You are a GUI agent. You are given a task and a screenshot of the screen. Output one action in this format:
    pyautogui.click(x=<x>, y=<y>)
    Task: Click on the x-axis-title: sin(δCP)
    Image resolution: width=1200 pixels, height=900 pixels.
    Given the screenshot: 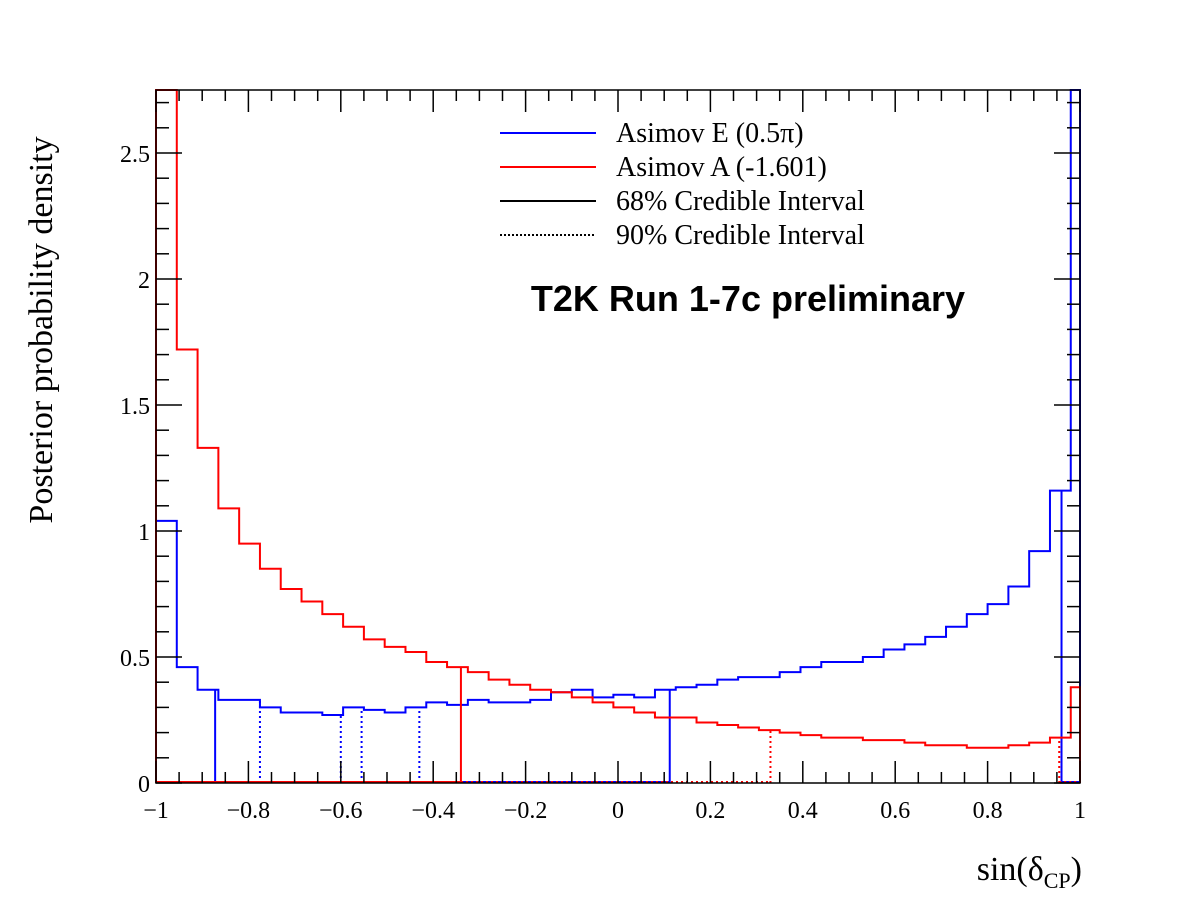 What is the action you would take?
    pyautogui.click(x=1029, y=872)
    